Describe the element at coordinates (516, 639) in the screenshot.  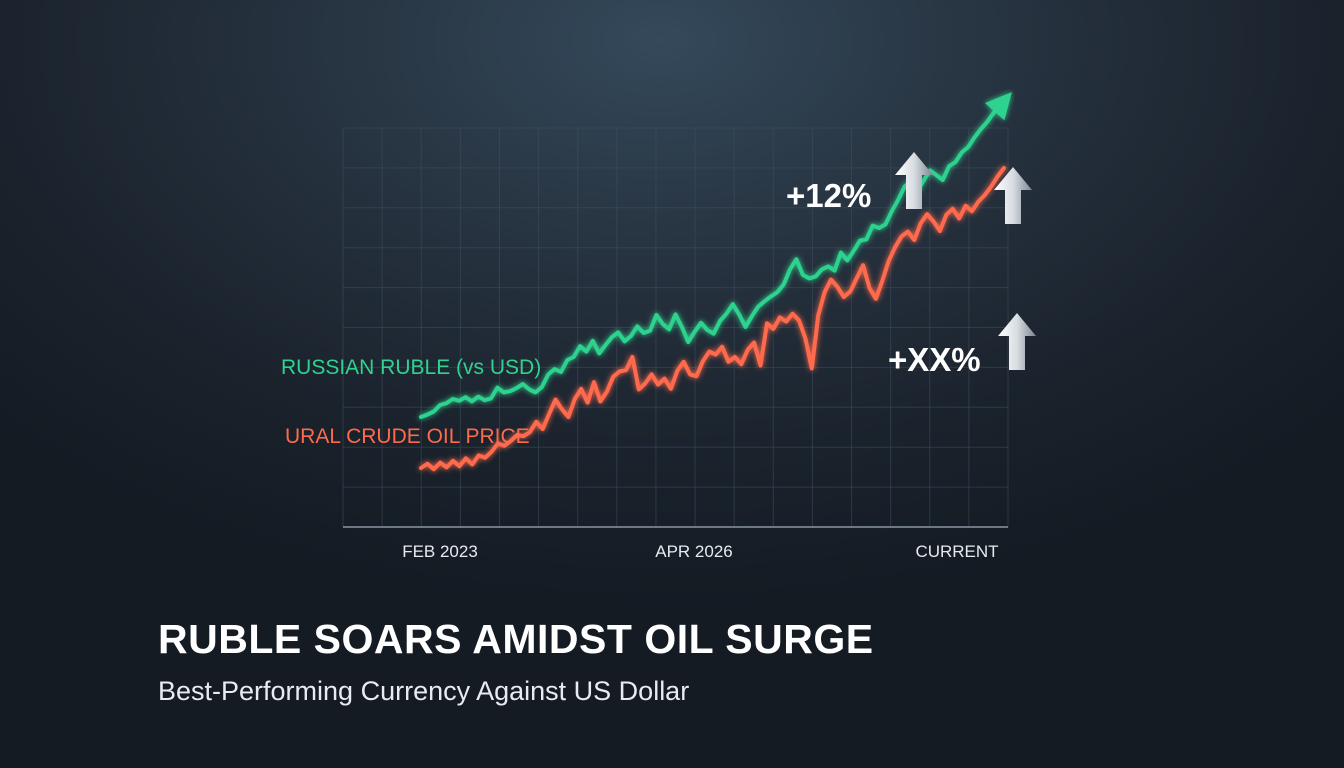
I see `headline: RUBLE SOARS AMIDST OIL SURGE` at that location.